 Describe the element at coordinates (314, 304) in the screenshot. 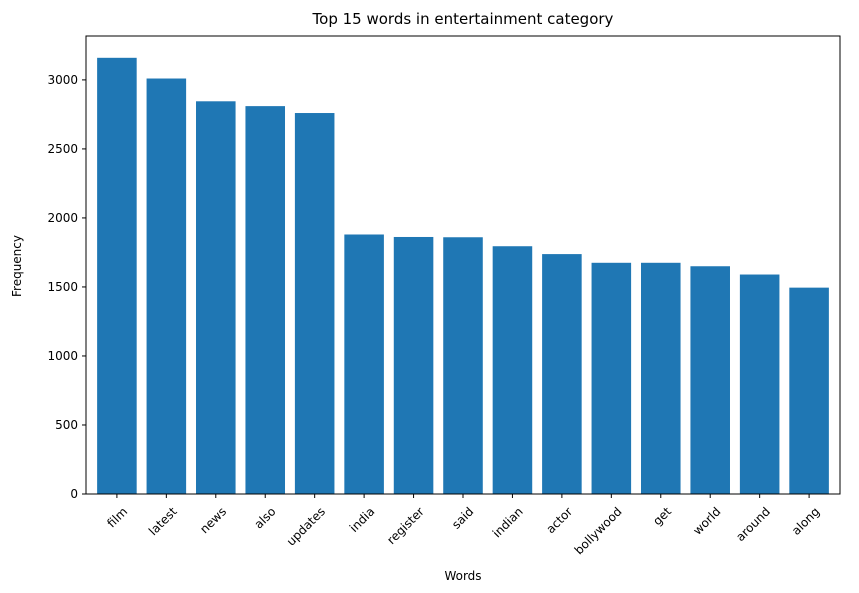

I see `bar-updates` at that location.